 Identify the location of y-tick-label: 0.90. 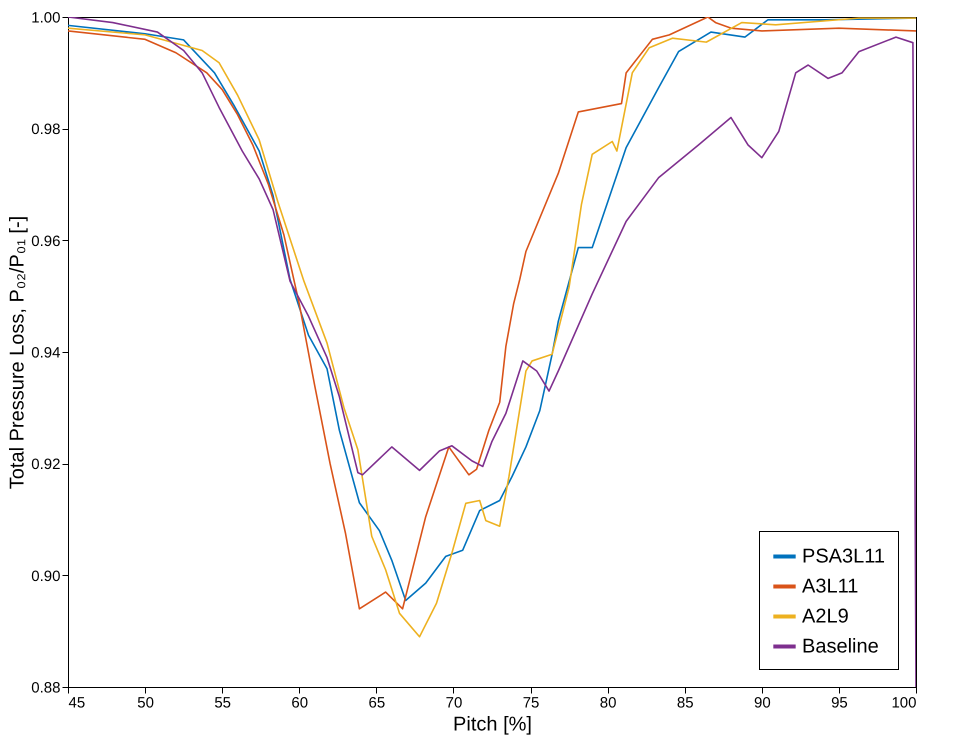
(45, 576).